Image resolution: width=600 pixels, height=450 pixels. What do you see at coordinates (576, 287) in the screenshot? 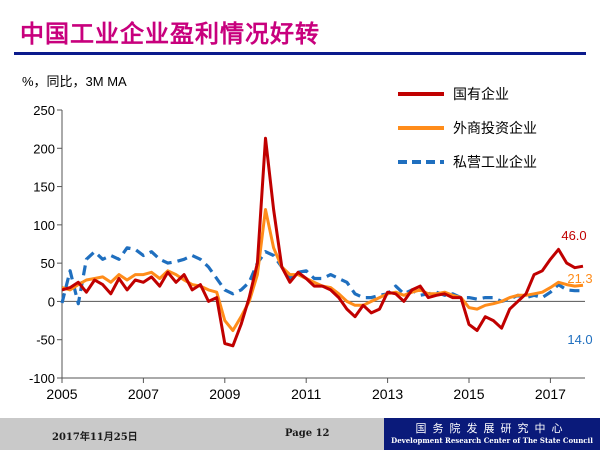
I see `end-labels: 46.0 21.3 14.0` at bounding box center [576, 287].